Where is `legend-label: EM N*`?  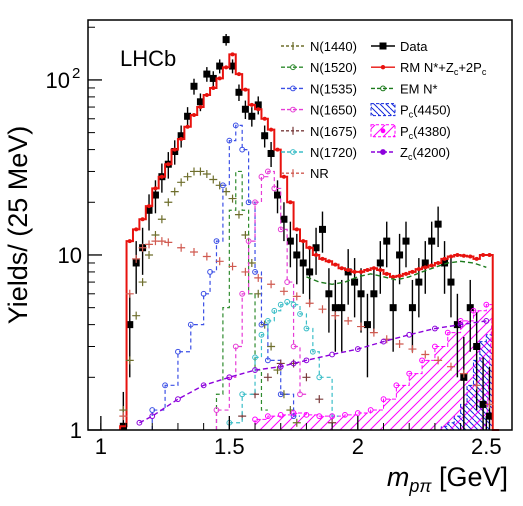
legend-label: EM N* is located at coordinates (419, 88).